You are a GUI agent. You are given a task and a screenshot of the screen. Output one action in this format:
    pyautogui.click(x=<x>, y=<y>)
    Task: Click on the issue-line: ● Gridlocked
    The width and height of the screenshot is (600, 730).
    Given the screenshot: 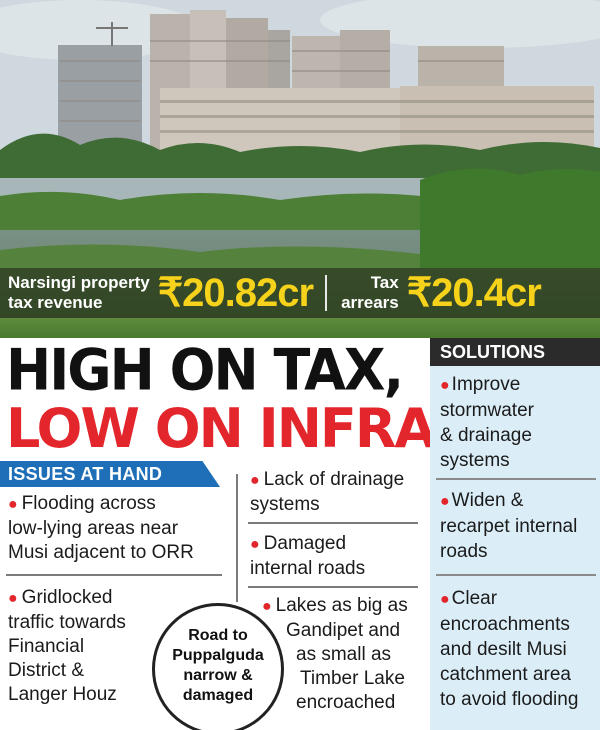 What is the action you would take?
    pyautogui.click(x=83, y=598)
    